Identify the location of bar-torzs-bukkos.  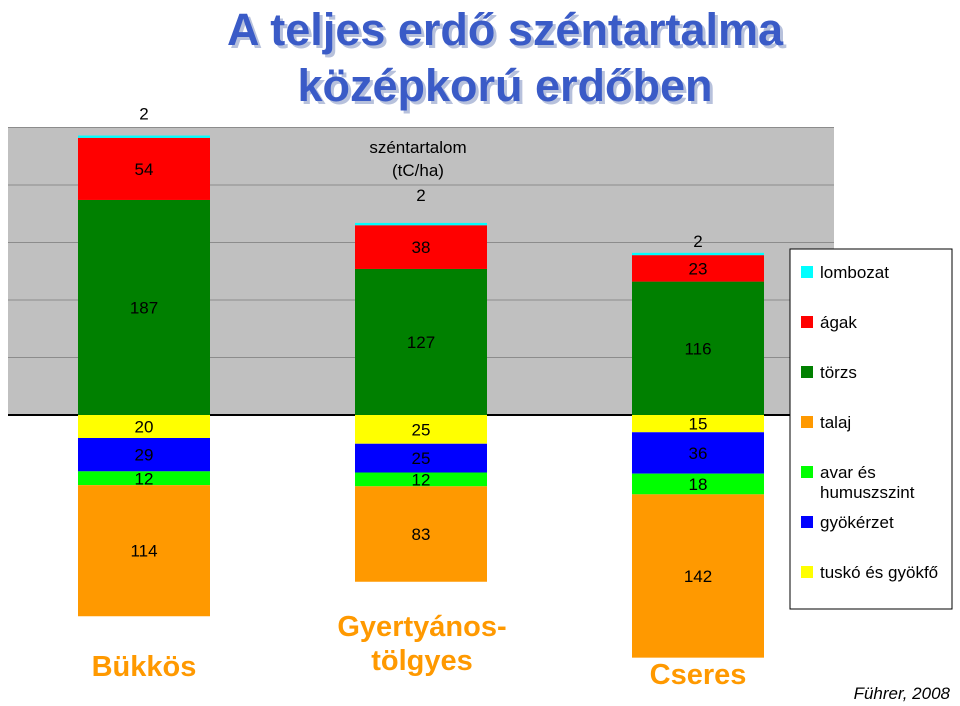
(144, 307).